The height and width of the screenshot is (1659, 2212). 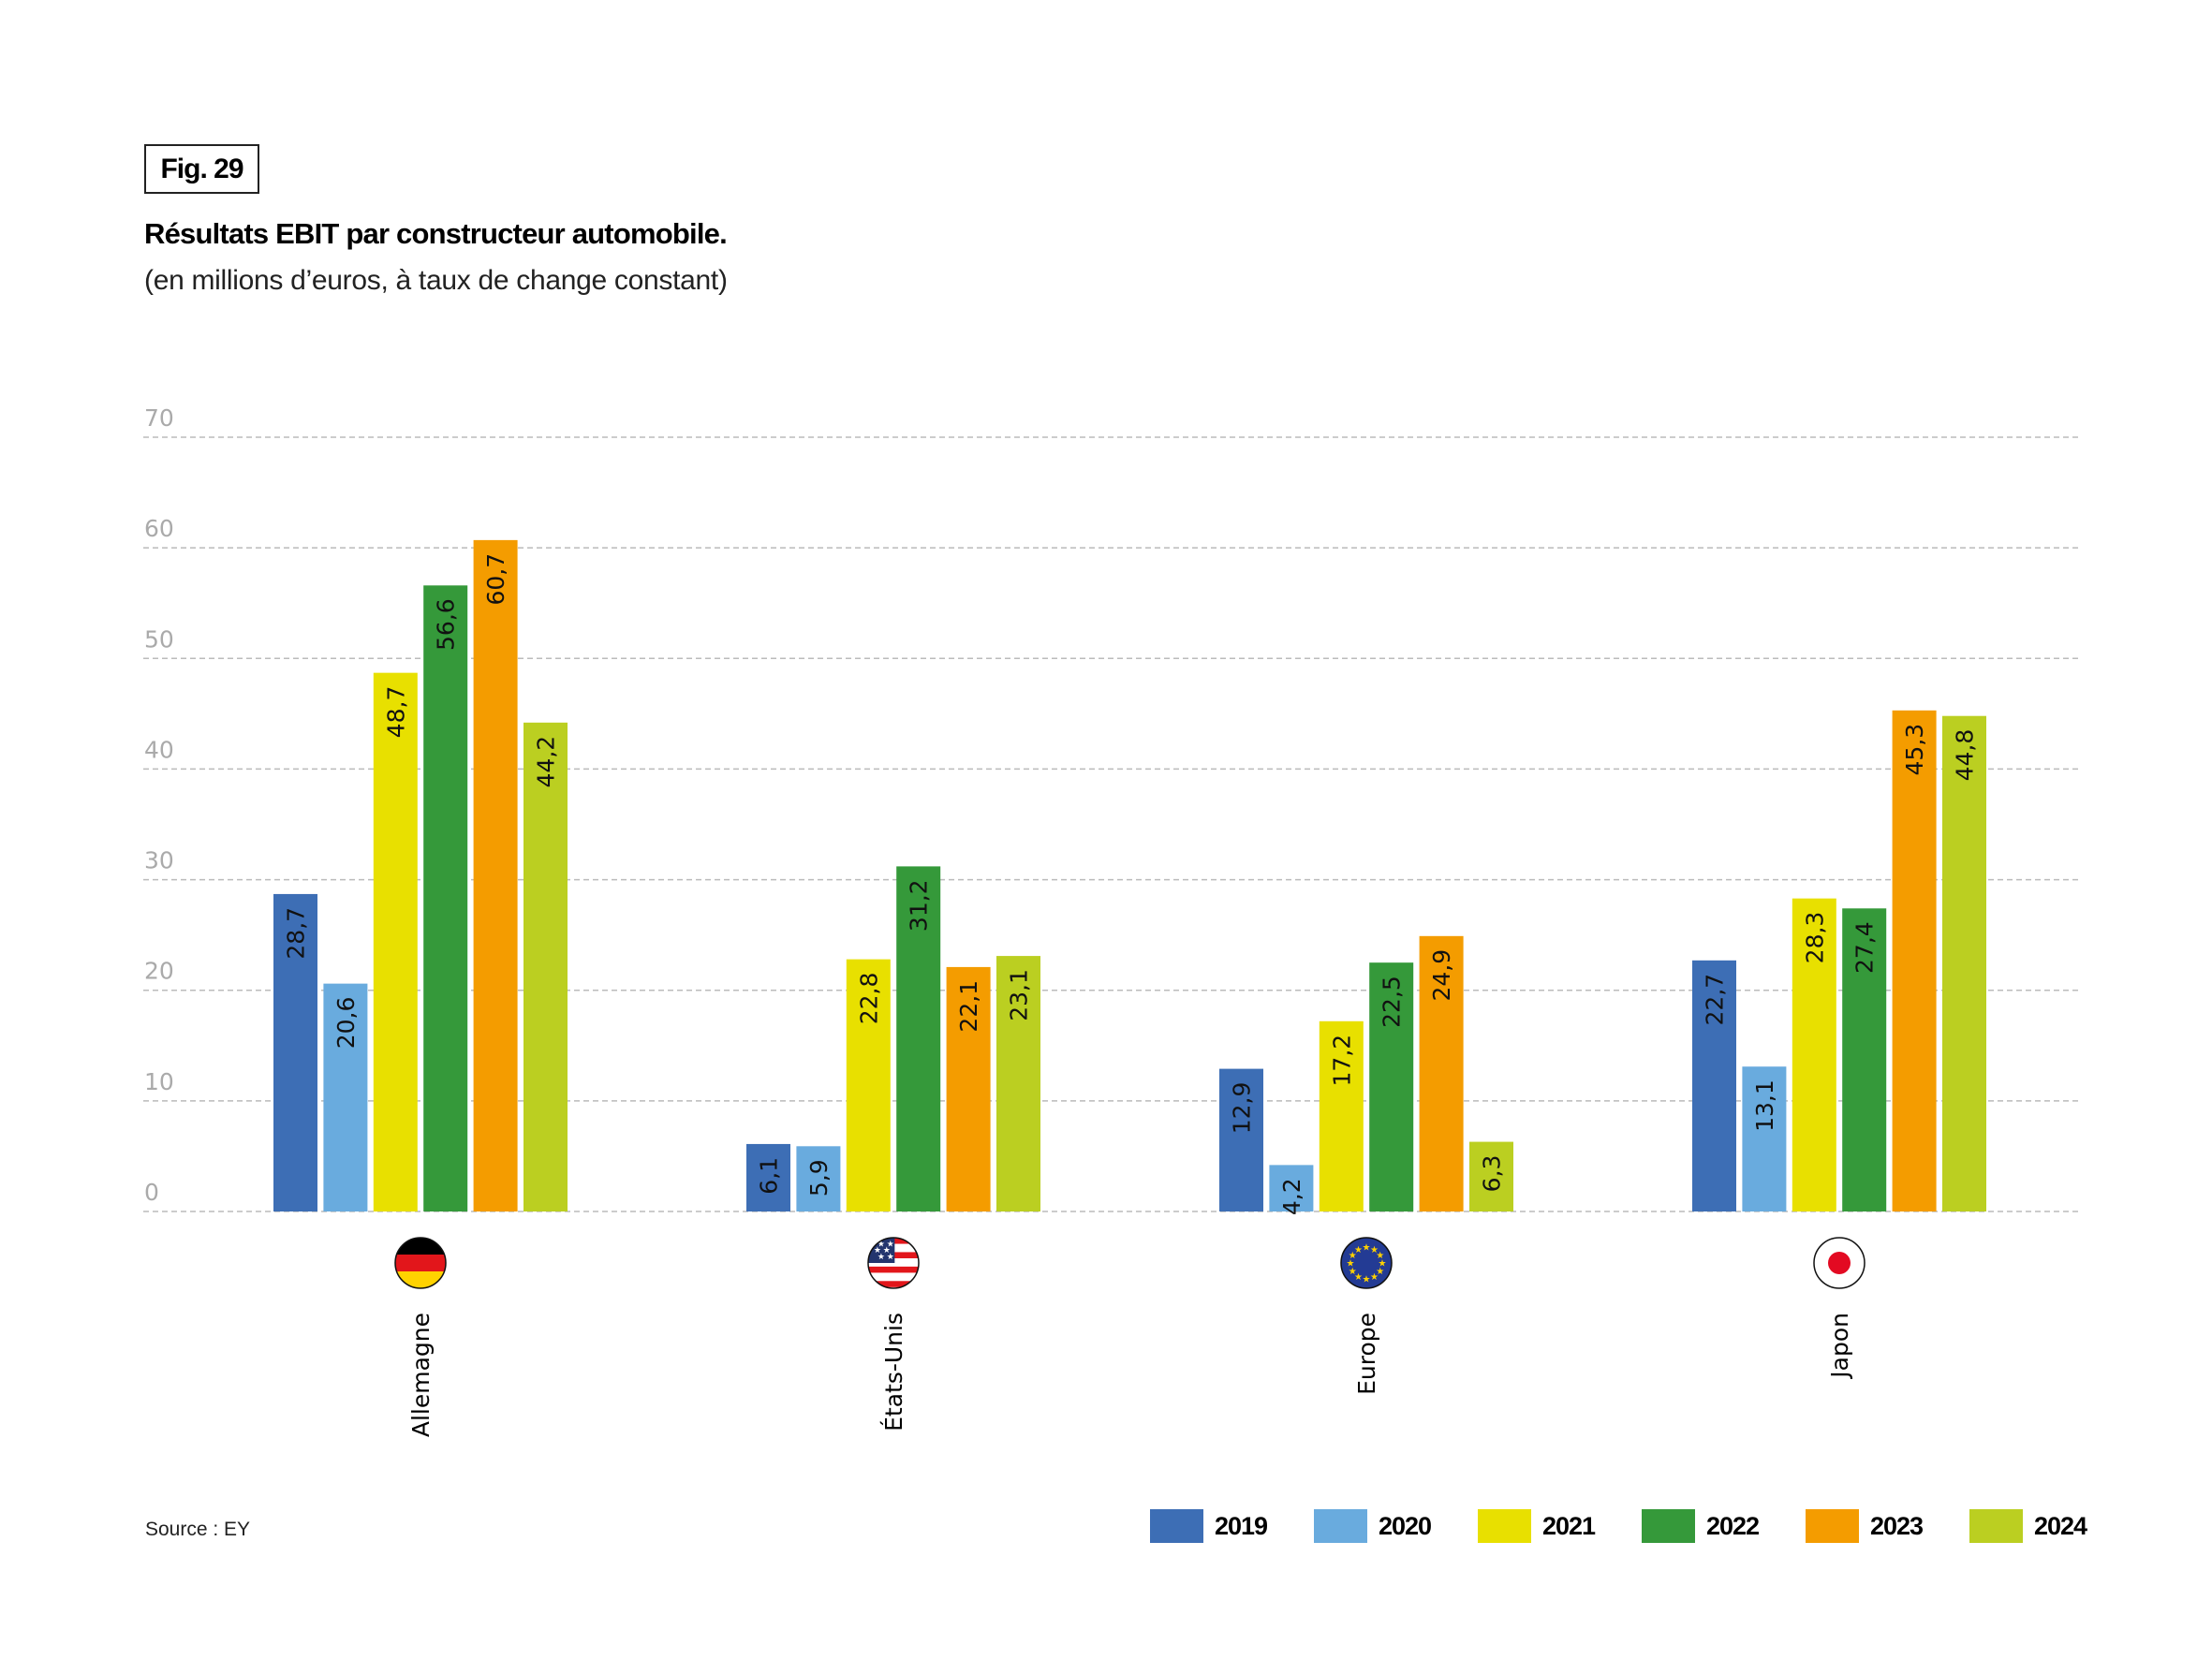 I want to click on bar-value-label: 5,9, so click(x=819, y=1178).